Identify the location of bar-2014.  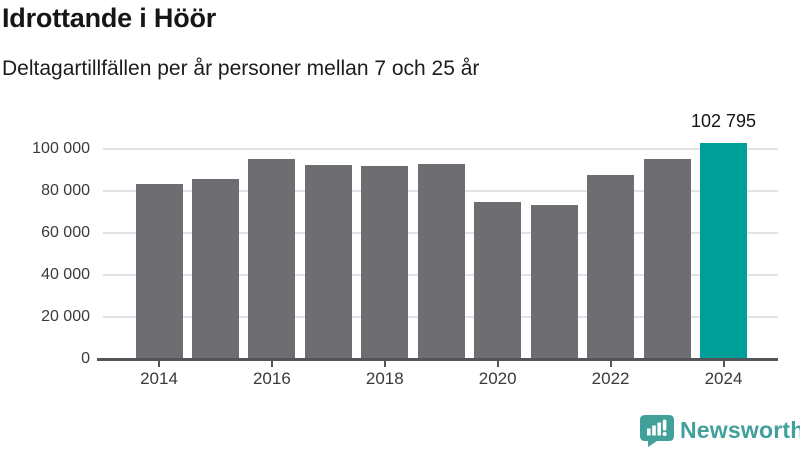
(159, 271).